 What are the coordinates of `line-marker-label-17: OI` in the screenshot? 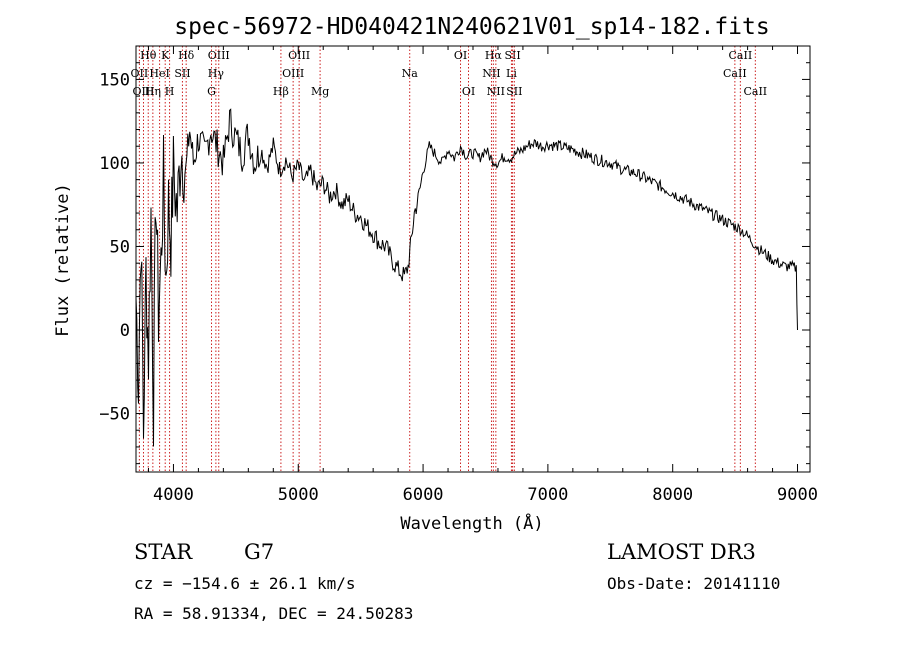 It's located at (460, 55).